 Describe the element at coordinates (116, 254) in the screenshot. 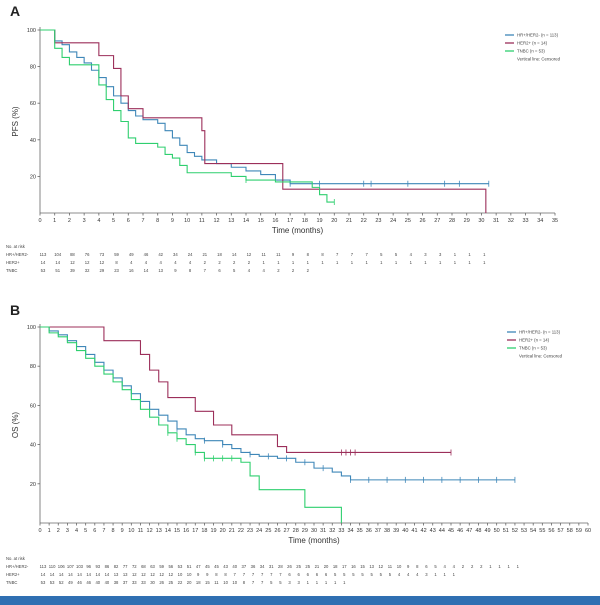

I see `risk-cell: 59` at that location.